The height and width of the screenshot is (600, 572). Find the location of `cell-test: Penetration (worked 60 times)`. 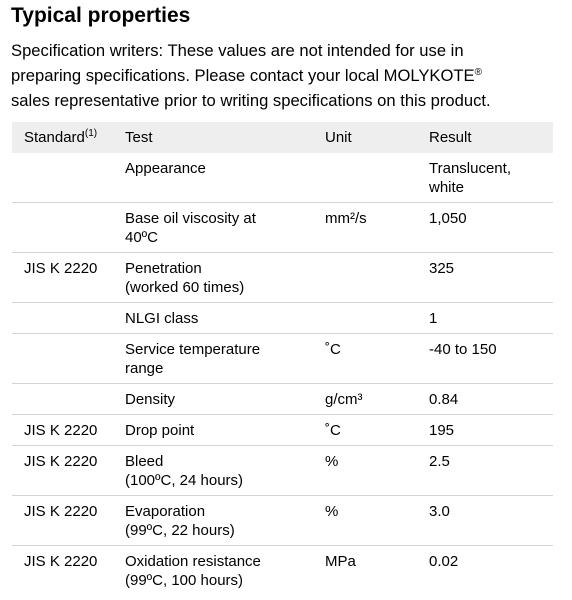

cell-test: Penetration (worked 60 times) is located at coordinates (225, 277).